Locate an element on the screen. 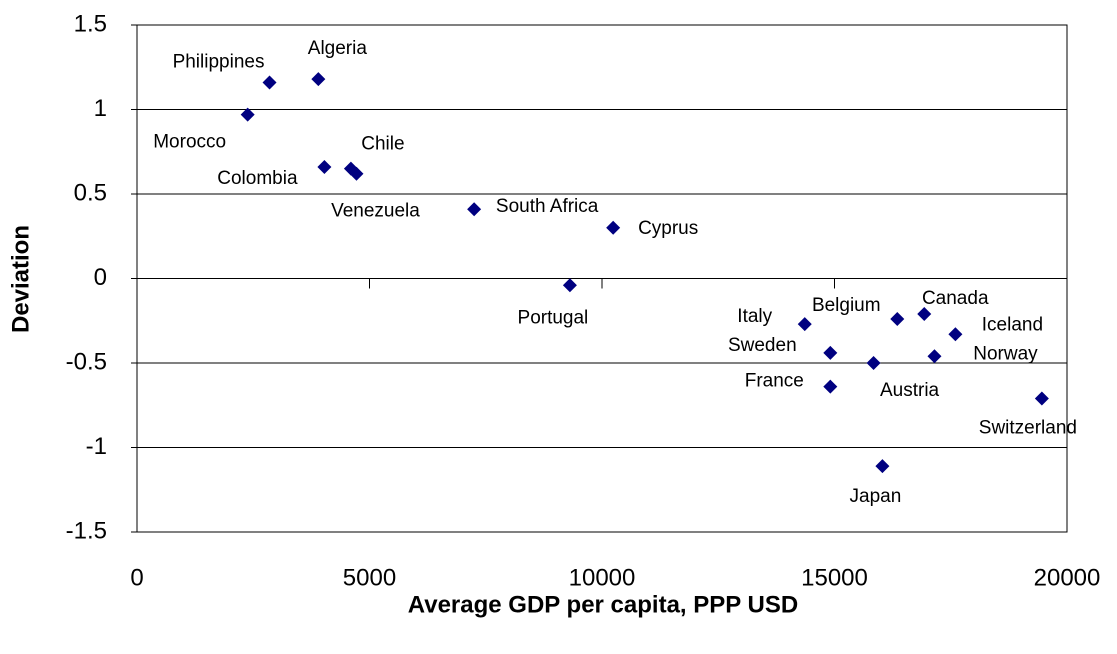  point-label: Cyprus is located at coordinates (668, 228).